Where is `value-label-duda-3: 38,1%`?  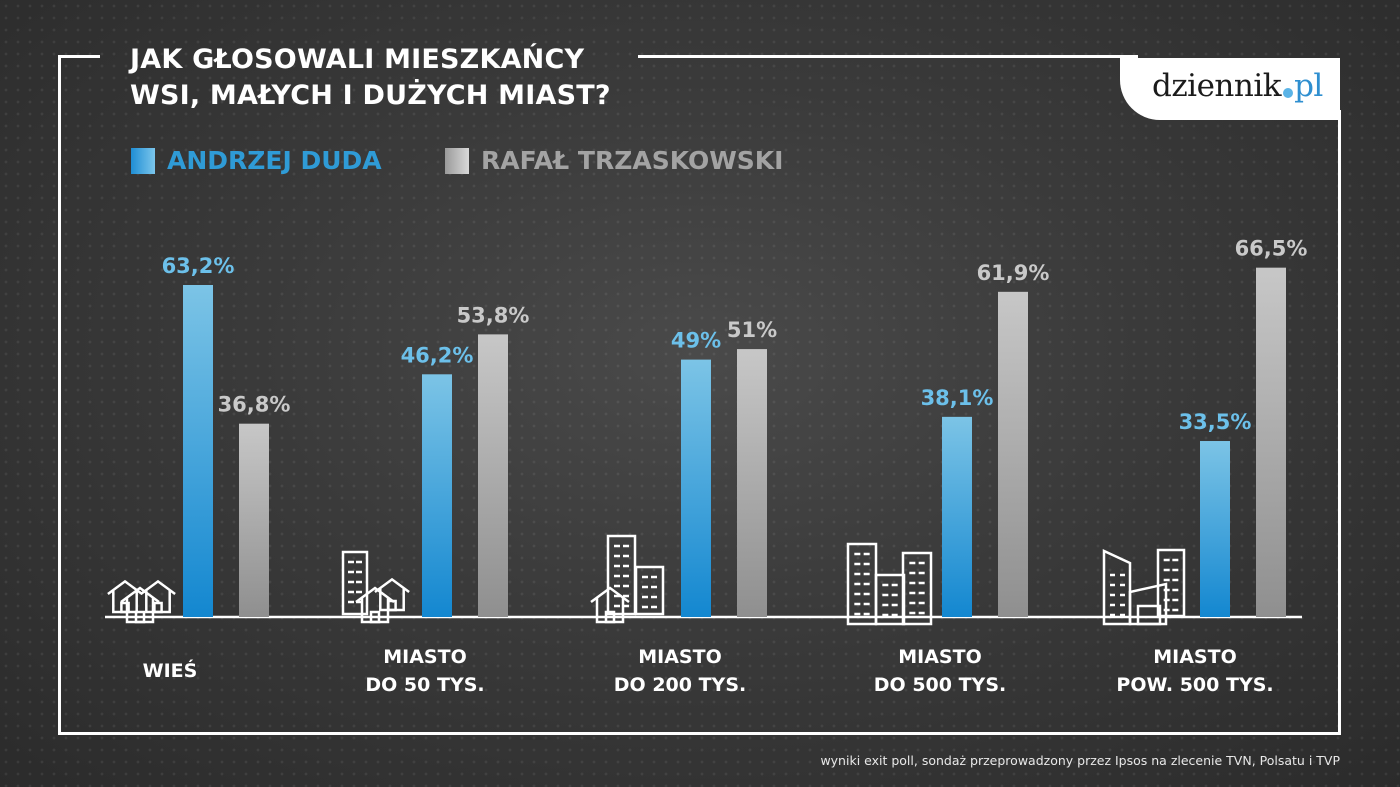
value-label-duda-3: 38,1% is located at coordinates (957, 398).